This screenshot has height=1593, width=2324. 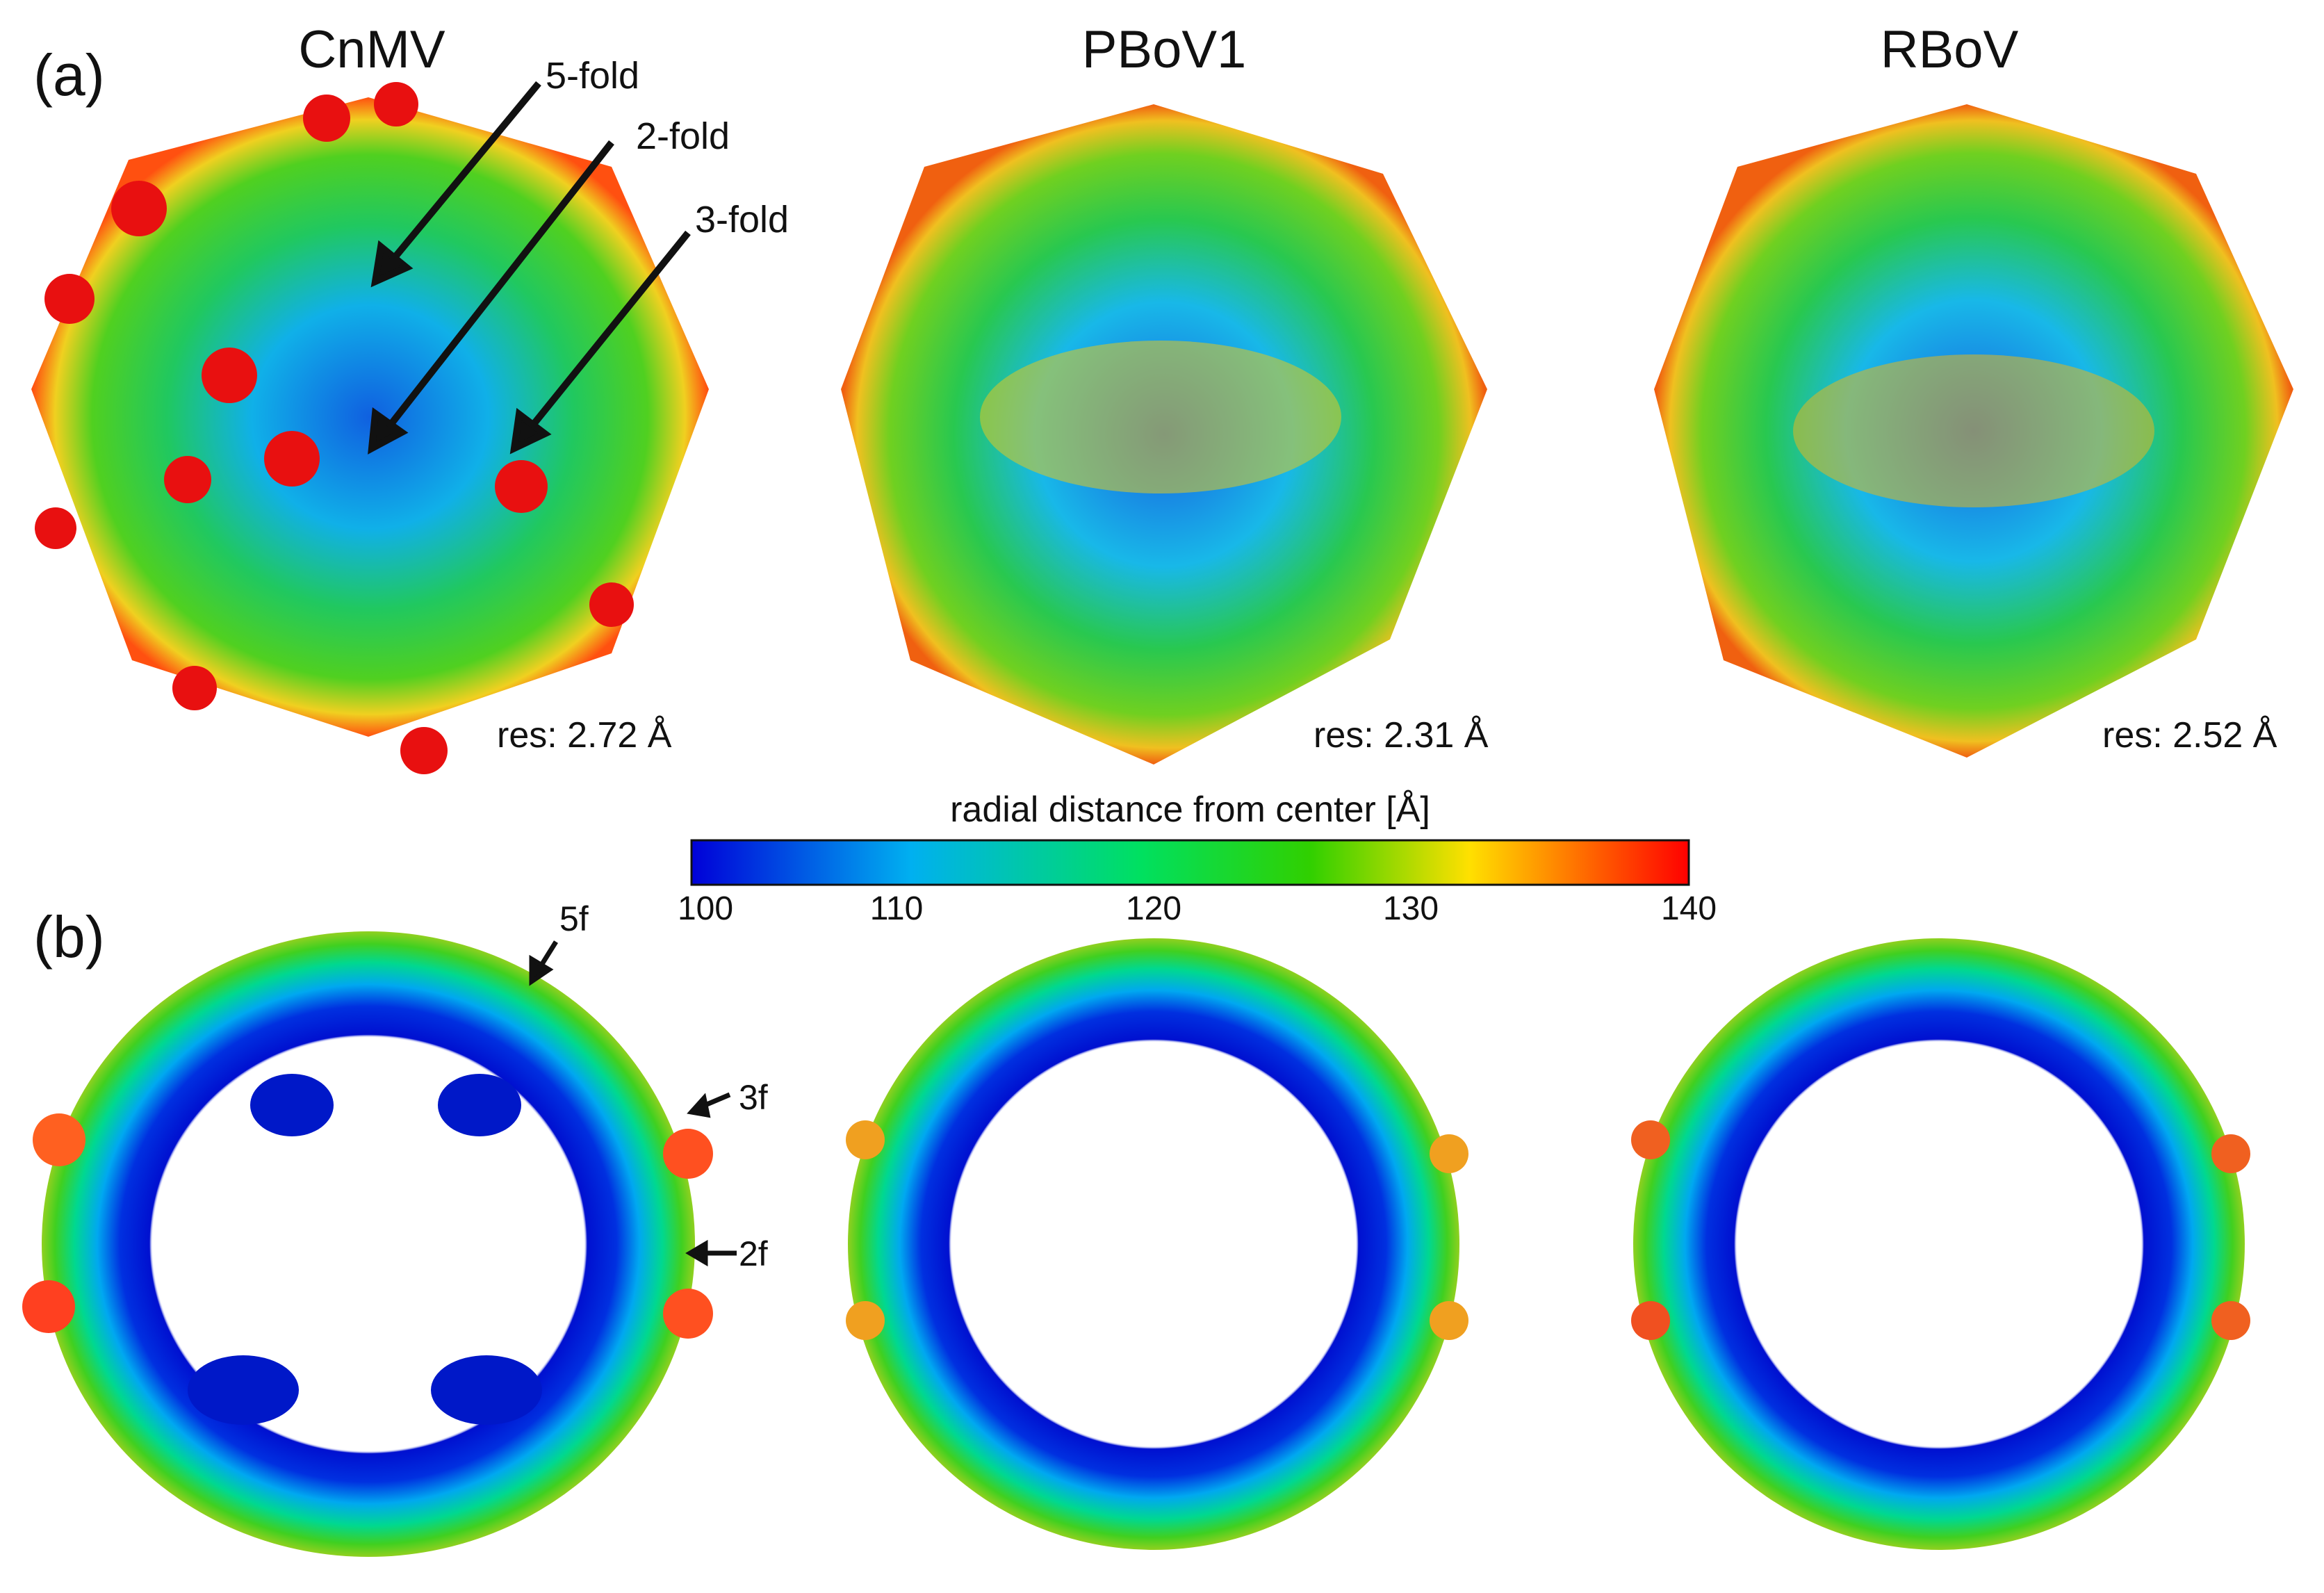 I want to click on colorbar-tick-130: 130, so click(x=1410, y=908).